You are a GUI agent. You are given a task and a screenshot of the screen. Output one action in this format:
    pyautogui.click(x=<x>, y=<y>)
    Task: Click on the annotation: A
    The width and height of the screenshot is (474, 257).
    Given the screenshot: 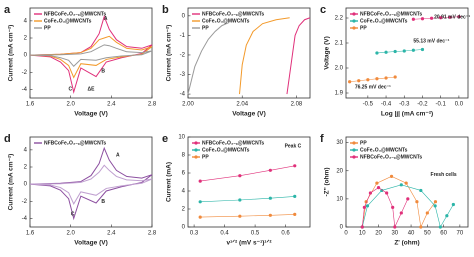 What is the action you would take?
    pyautogui.click(x=118, y=155)
    